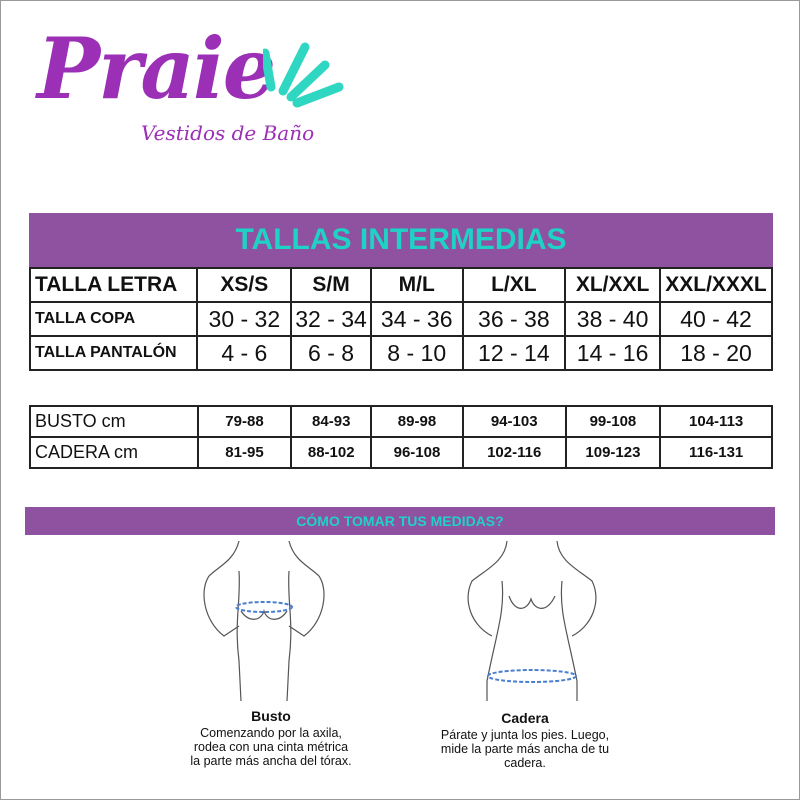 The image size is (800, 800). I want to click on table-cell: M/L, so click(416, 285).